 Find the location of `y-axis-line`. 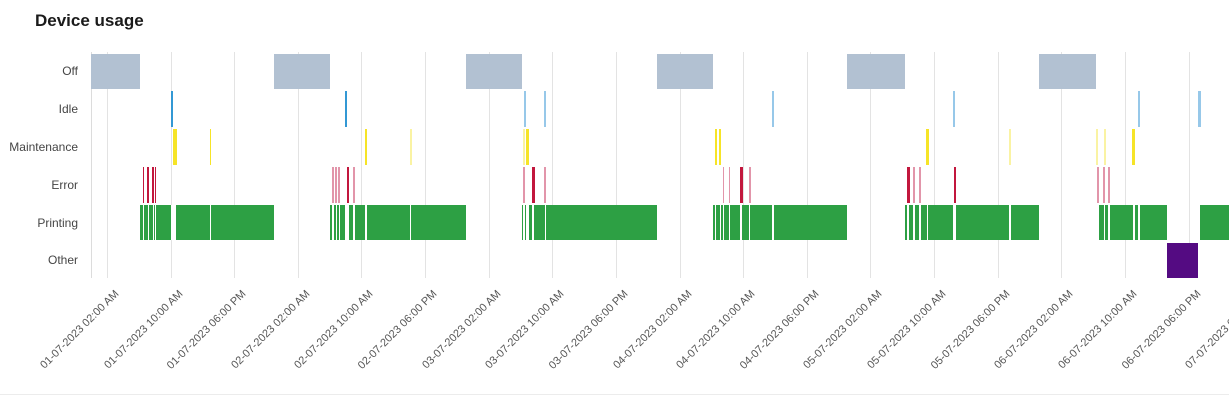

y-axis-line is located at coordinates (91, 165).